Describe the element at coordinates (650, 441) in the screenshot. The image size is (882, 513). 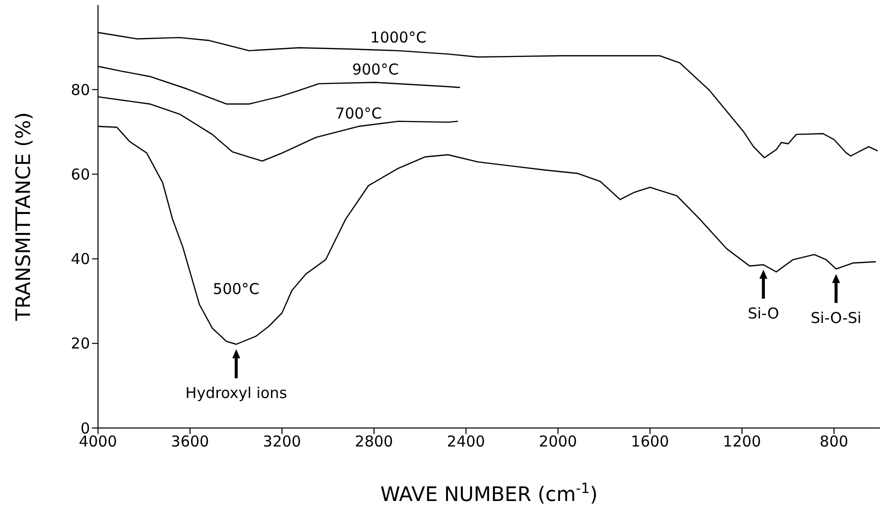
I see `x-tick-label: 1600` at that location.